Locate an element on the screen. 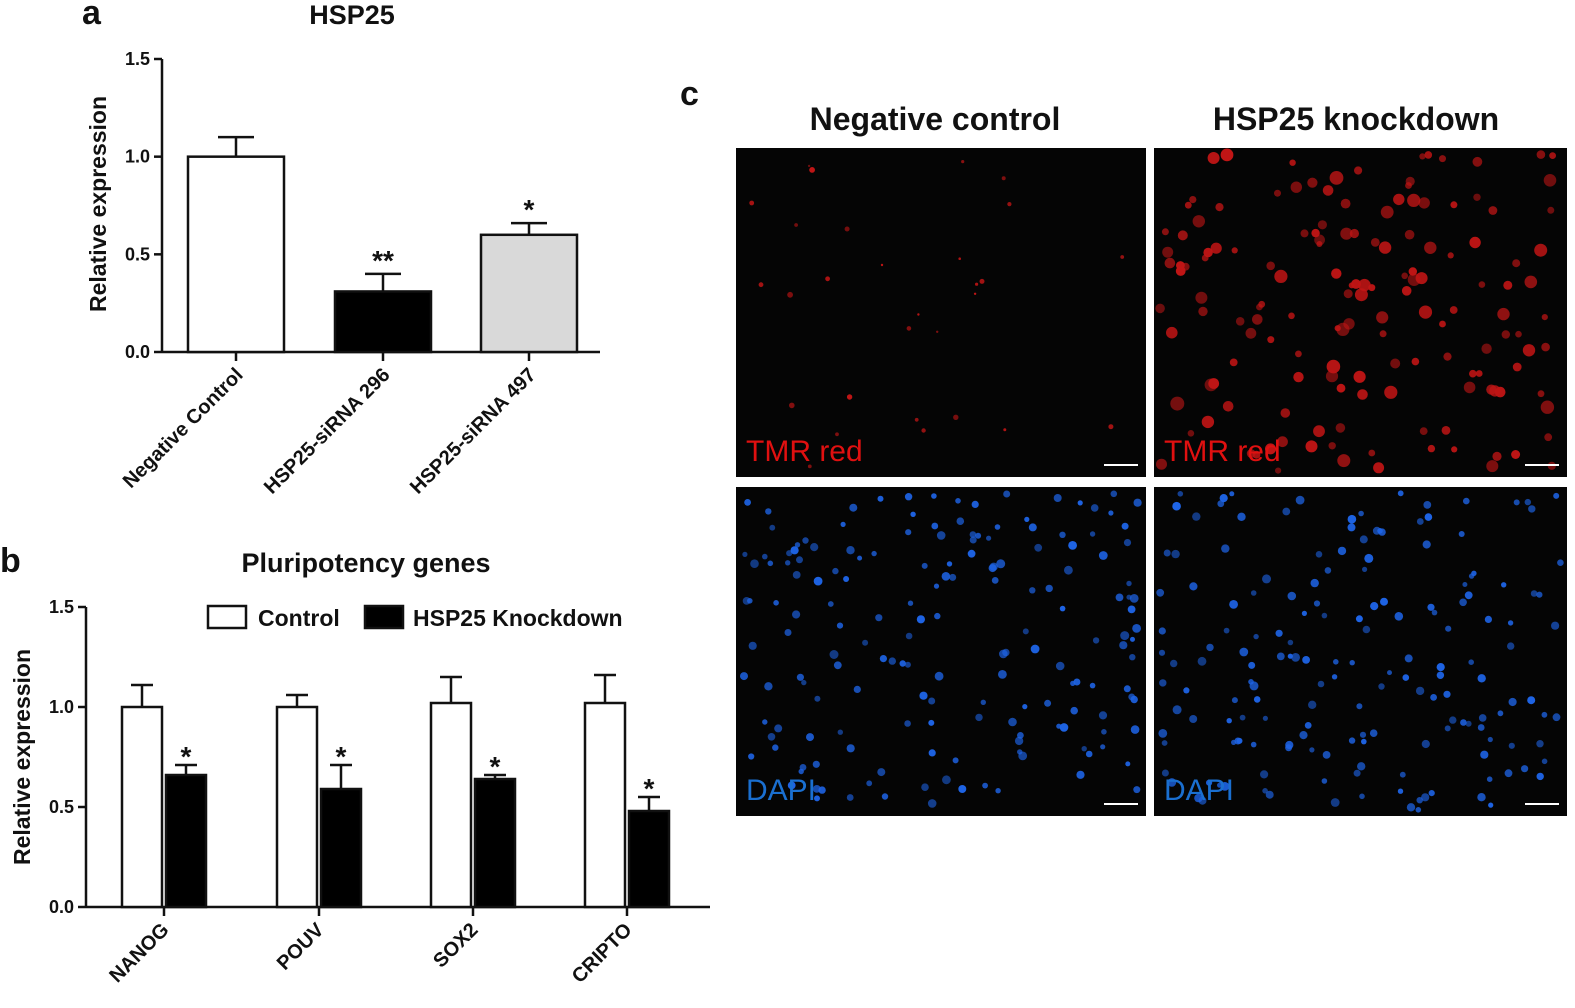 Image resolution: width=1575 pixels, height=1008 pixels. panel-b-y-tick-label: 1.5 is located at coordinates (61, 607).